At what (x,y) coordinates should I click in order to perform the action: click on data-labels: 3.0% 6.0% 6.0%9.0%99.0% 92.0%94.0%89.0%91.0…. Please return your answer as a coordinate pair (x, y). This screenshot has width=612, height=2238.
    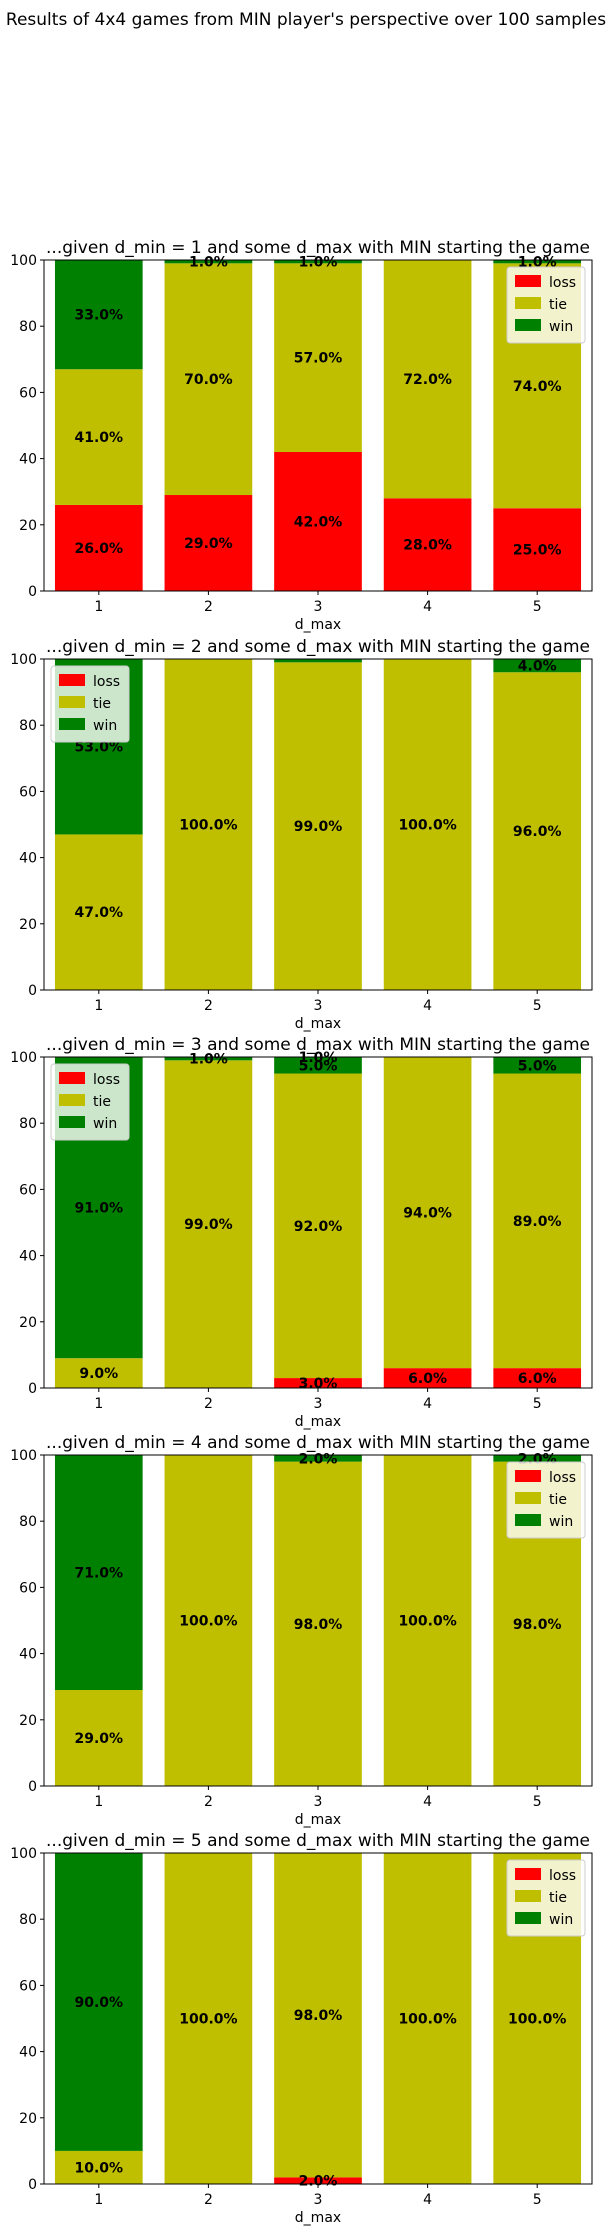
    Looking at the image, I should click on (318, 1221).